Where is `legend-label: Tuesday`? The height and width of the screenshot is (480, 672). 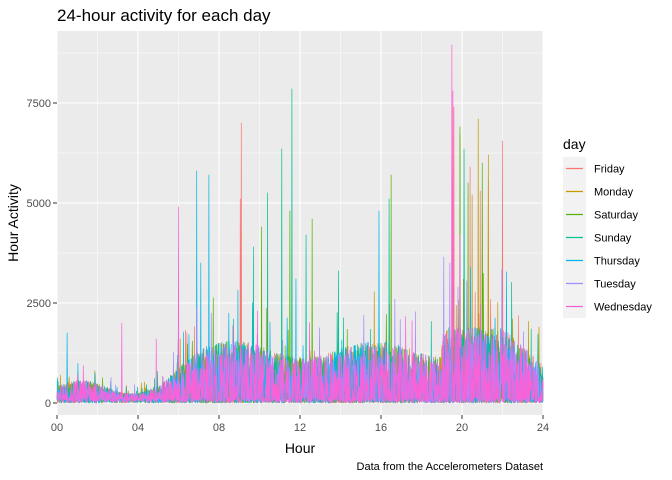 legend-label: Tuesday is located at coordinates (615, 285).